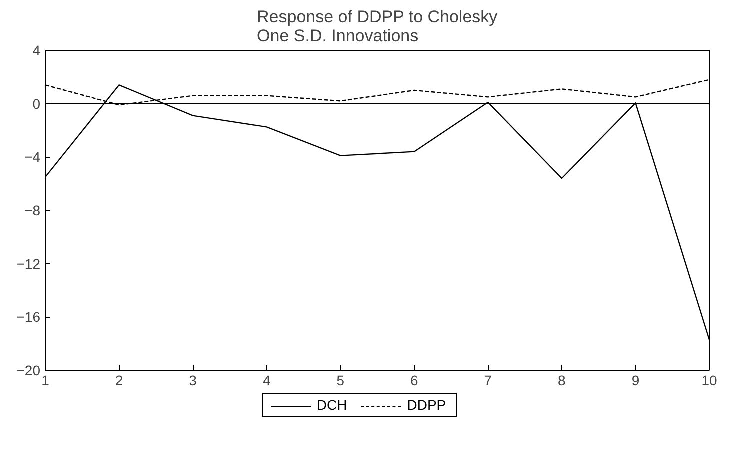 Image resolution: width=733 pixels, height=455 pixels. What do you see at coordinates (414, 380) in the screenshot?
I see `x-tick-label: 6` at bounding box center [414, 380].